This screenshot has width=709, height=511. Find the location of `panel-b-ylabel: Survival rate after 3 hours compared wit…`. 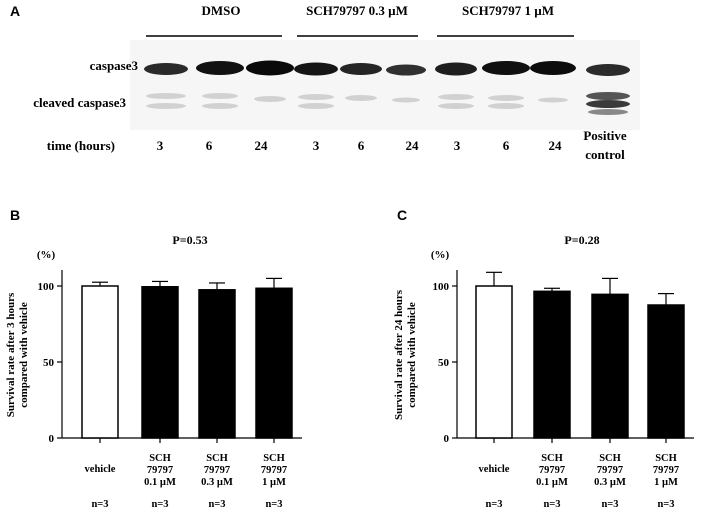

panel-b-ylabel: Survival rate after 3 hours compared wit… is located at coordinates (17, 354).